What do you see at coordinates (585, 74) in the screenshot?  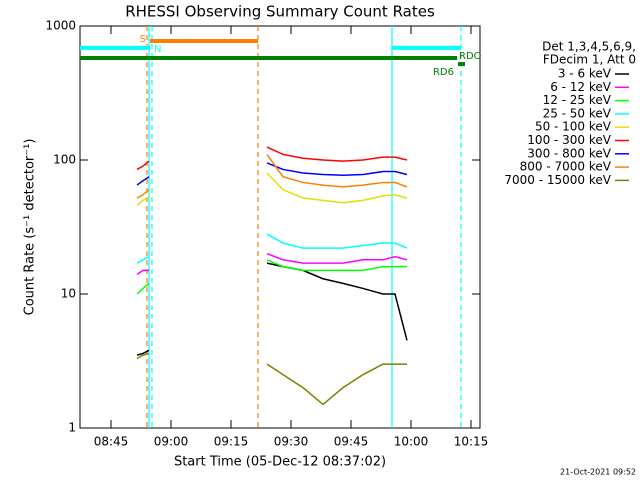 I see `legend-label: 3 - 6 keV` at bounding box center [585, 74].